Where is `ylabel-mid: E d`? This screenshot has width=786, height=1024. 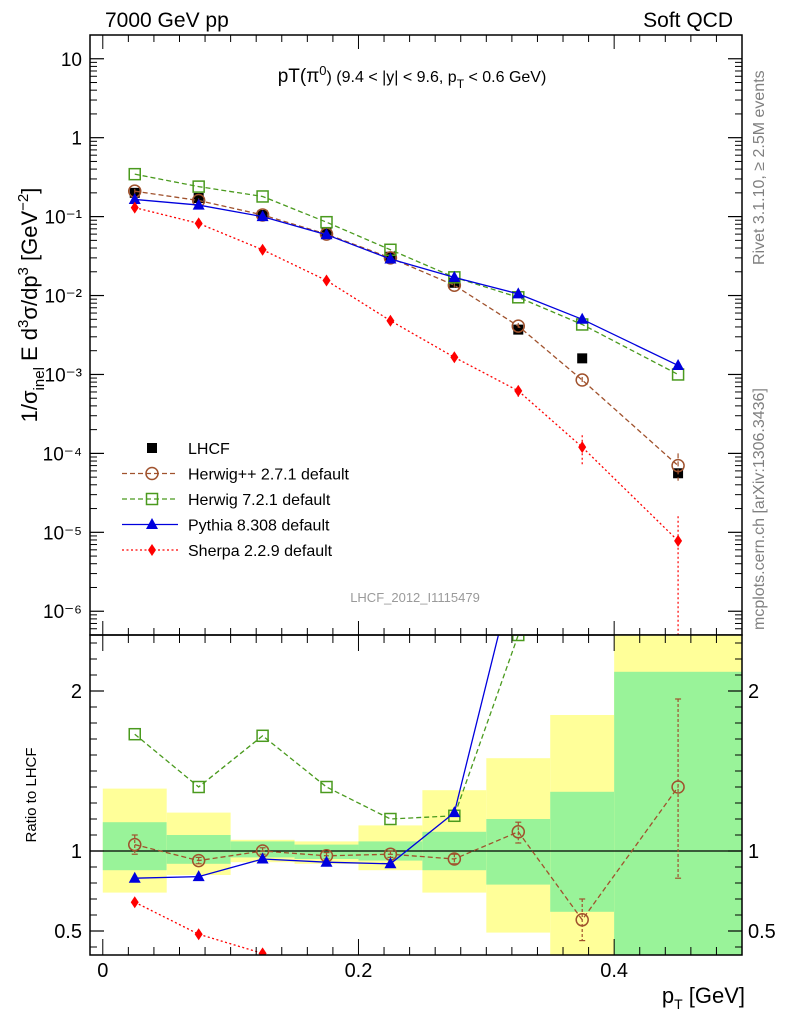 ylabel-mid: E d is located at coordinates (29, 347).